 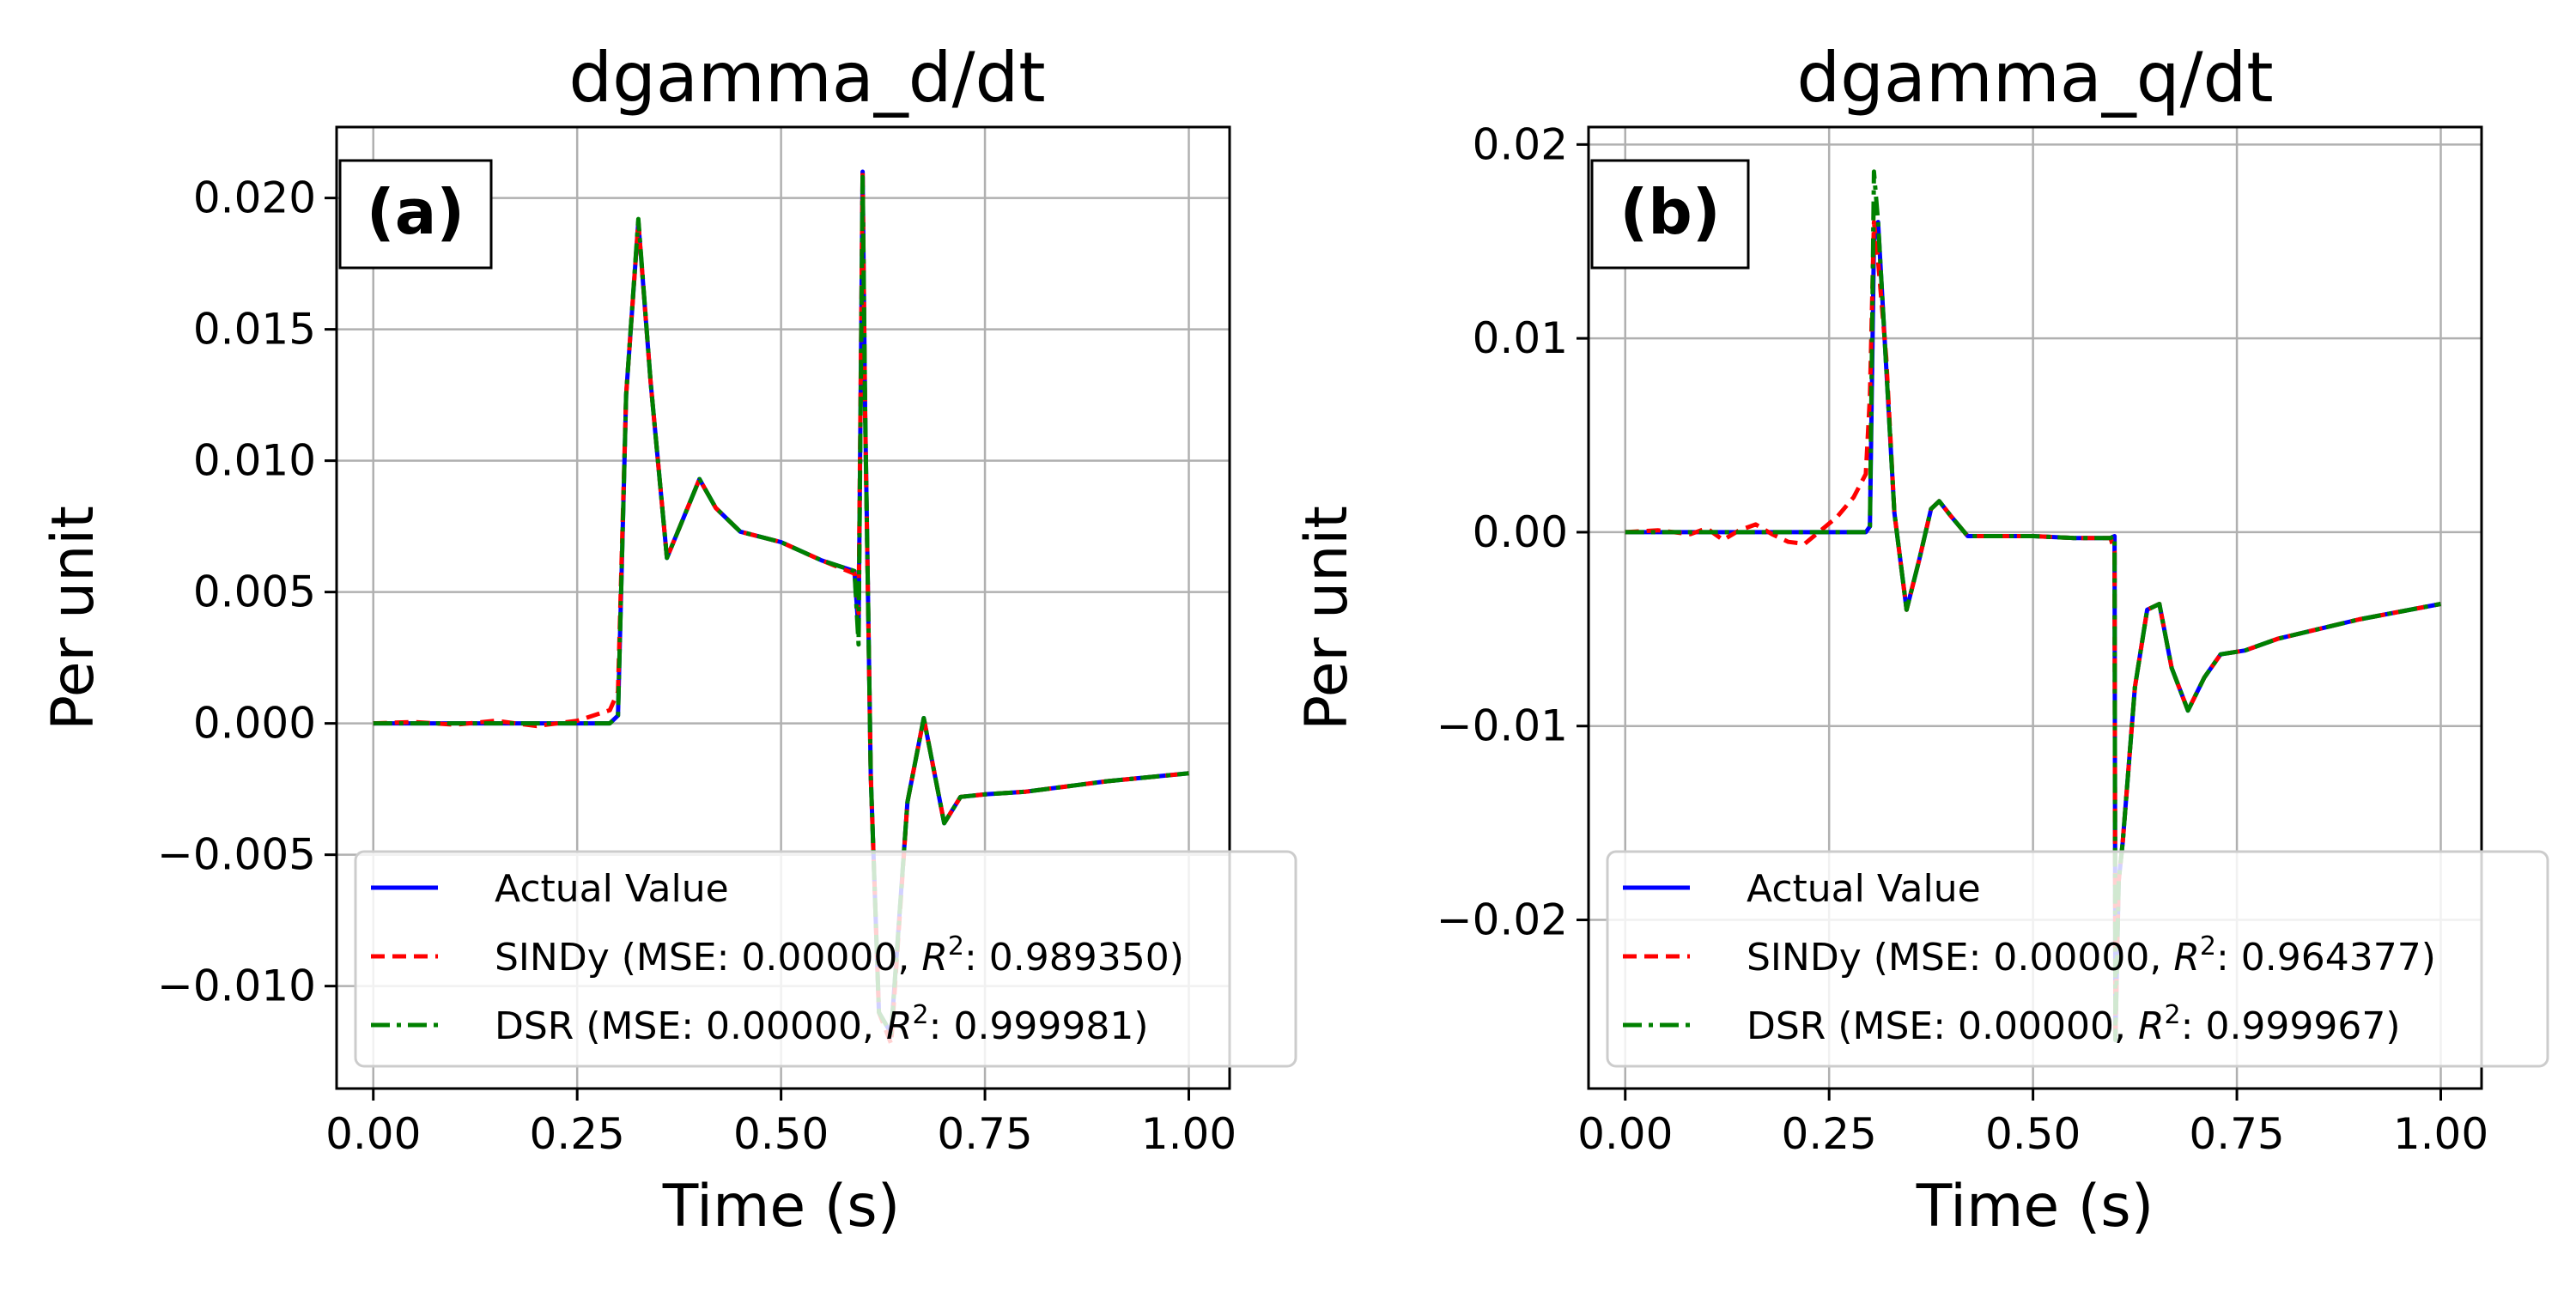 What do you see at coordinates (1829, 1134) in the screenshot?
I see `panel-b-xtick-label: 0.25` at bounding box center [1829, 1134].